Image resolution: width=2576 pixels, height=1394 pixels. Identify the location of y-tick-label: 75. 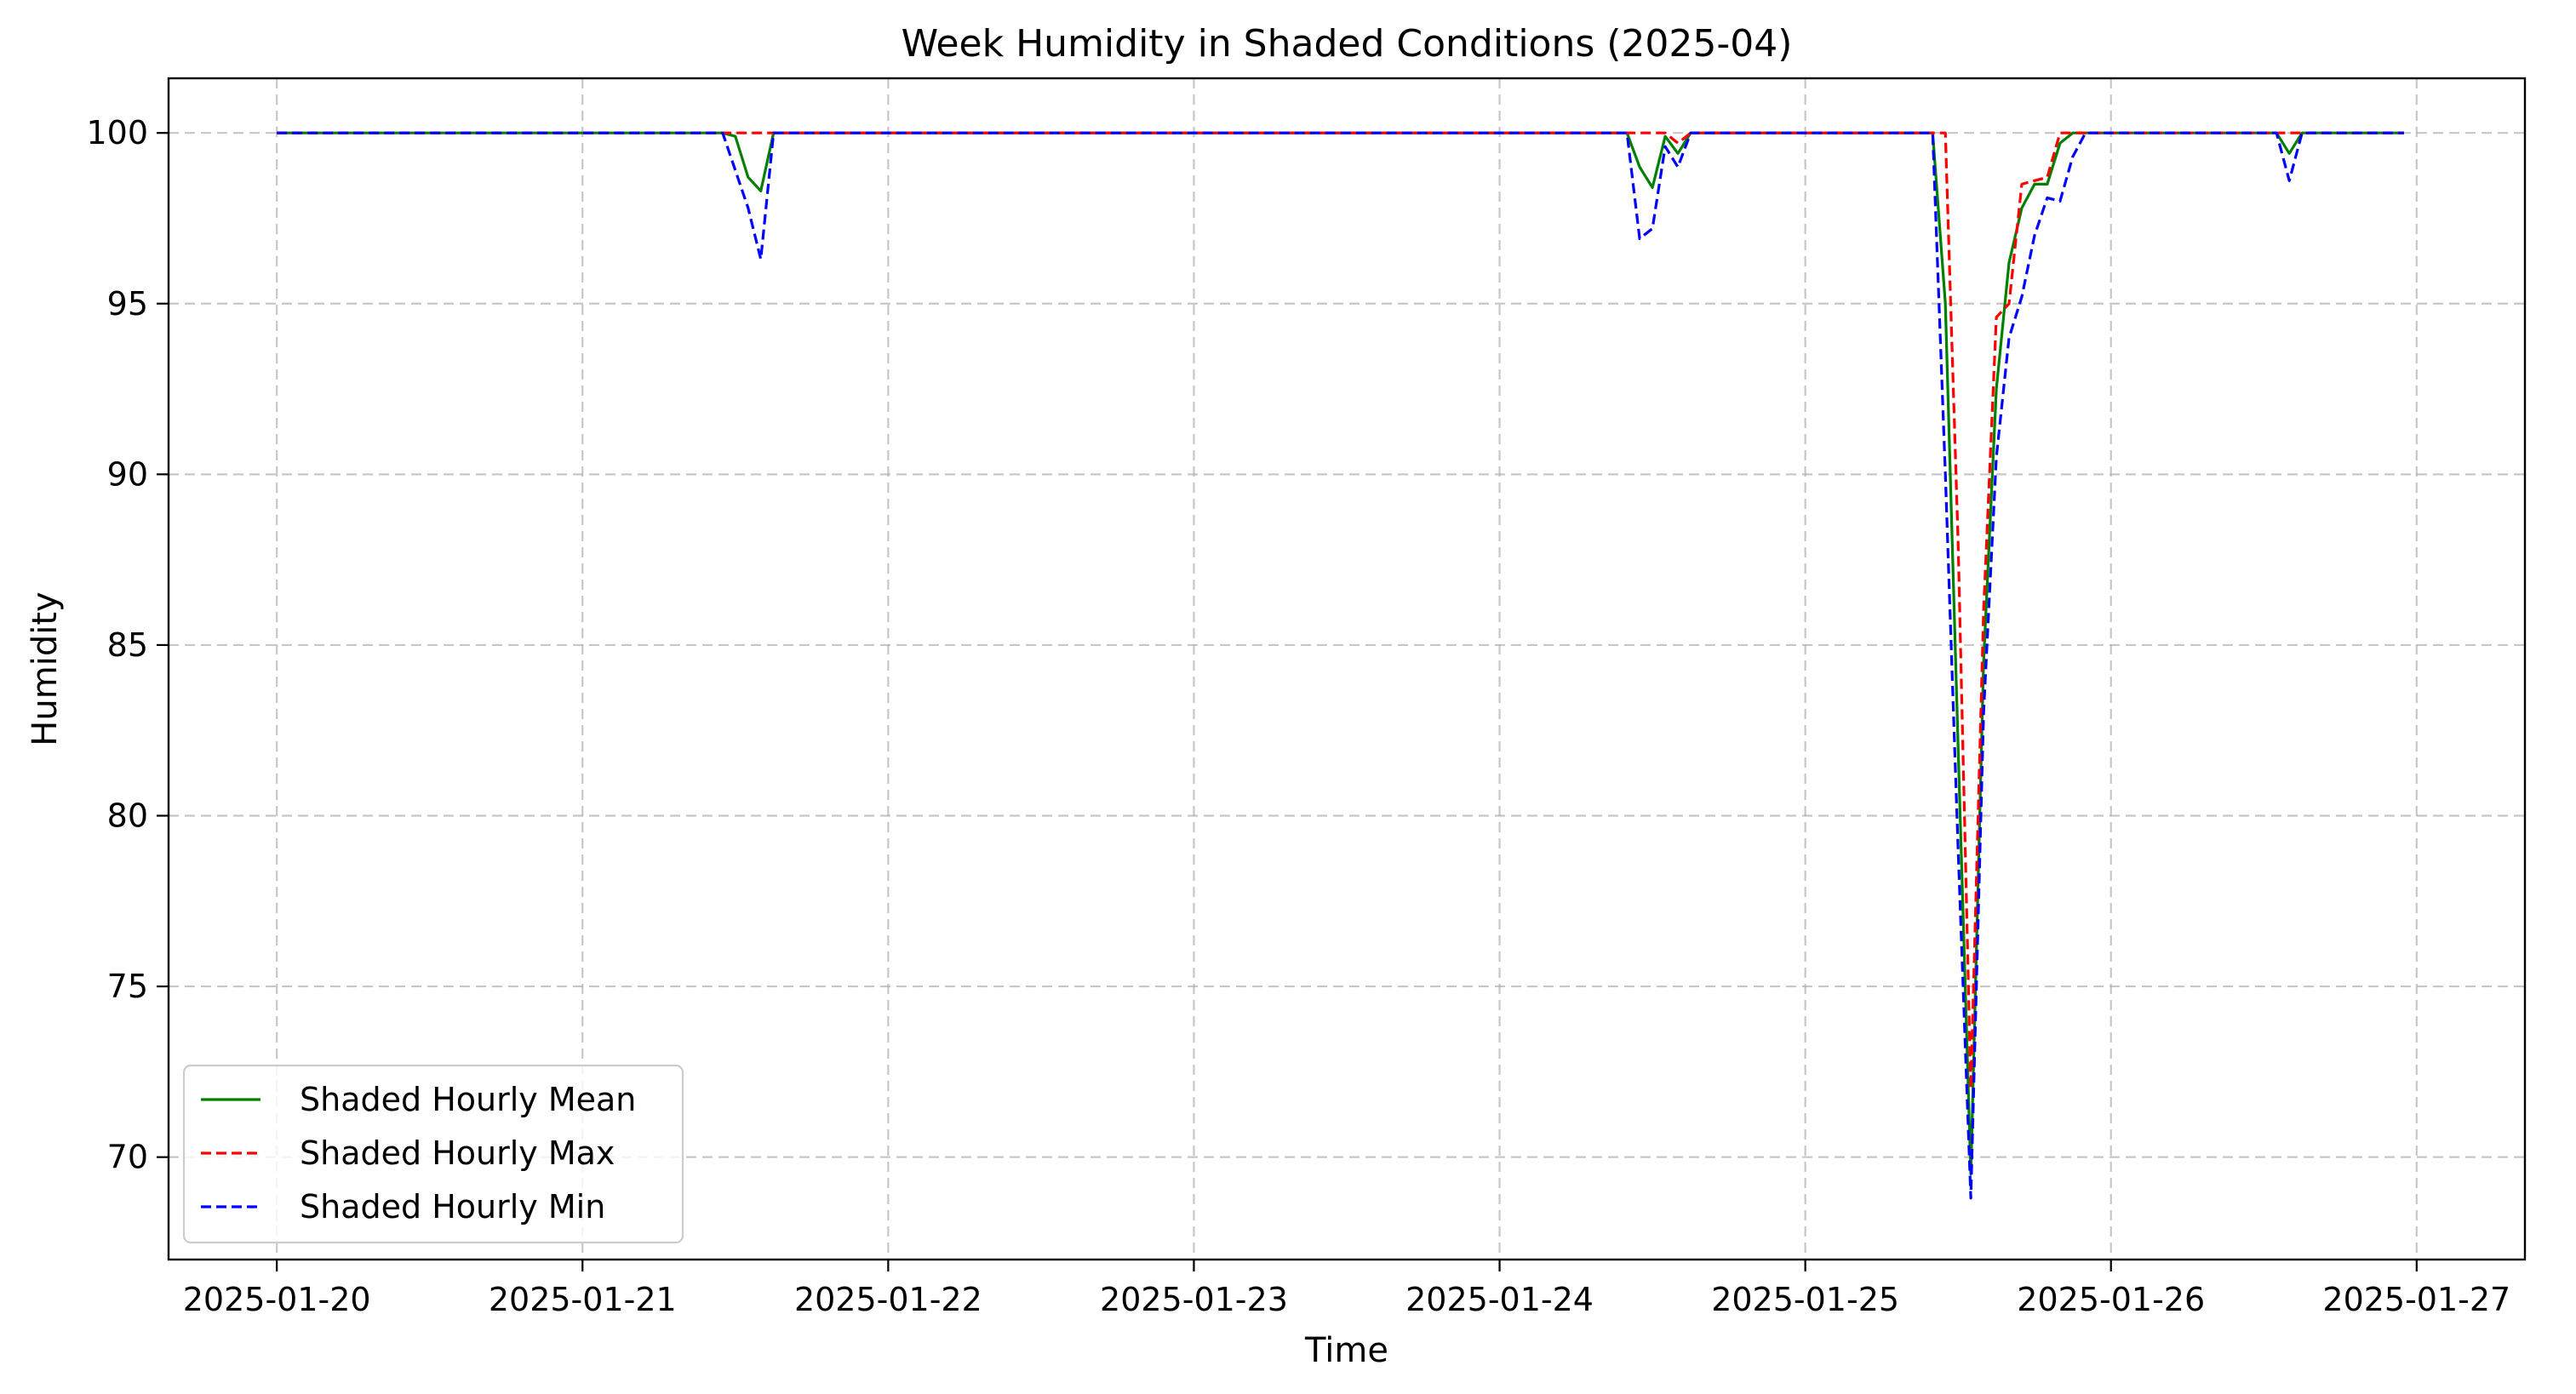
(127, 986).